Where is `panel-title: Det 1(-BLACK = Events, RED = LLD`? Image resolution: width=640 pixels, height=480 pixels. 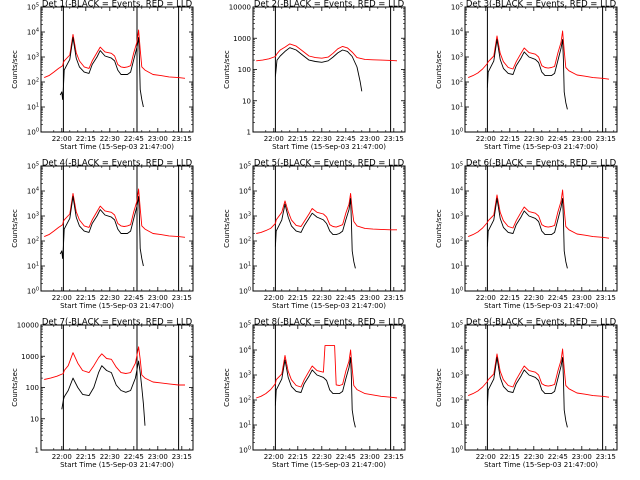 panel-title: Det 1(-BLACK = Events, RED = LLD is located at coordinates (117, 5).